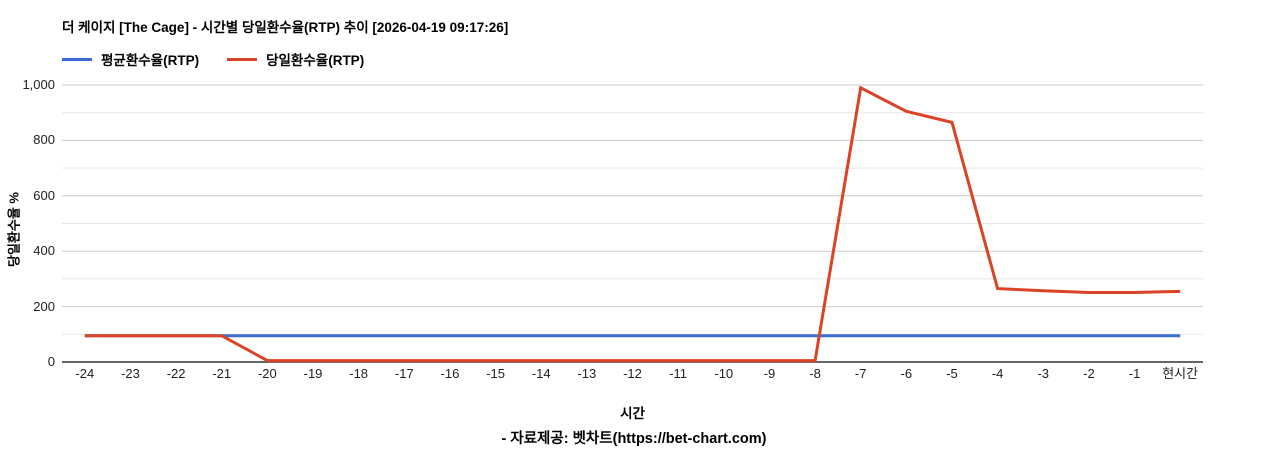  What do you see at coordinates (724, 373) in the screenshot?
I see `x-tick-label: -10` at bounding box center [724, 373].